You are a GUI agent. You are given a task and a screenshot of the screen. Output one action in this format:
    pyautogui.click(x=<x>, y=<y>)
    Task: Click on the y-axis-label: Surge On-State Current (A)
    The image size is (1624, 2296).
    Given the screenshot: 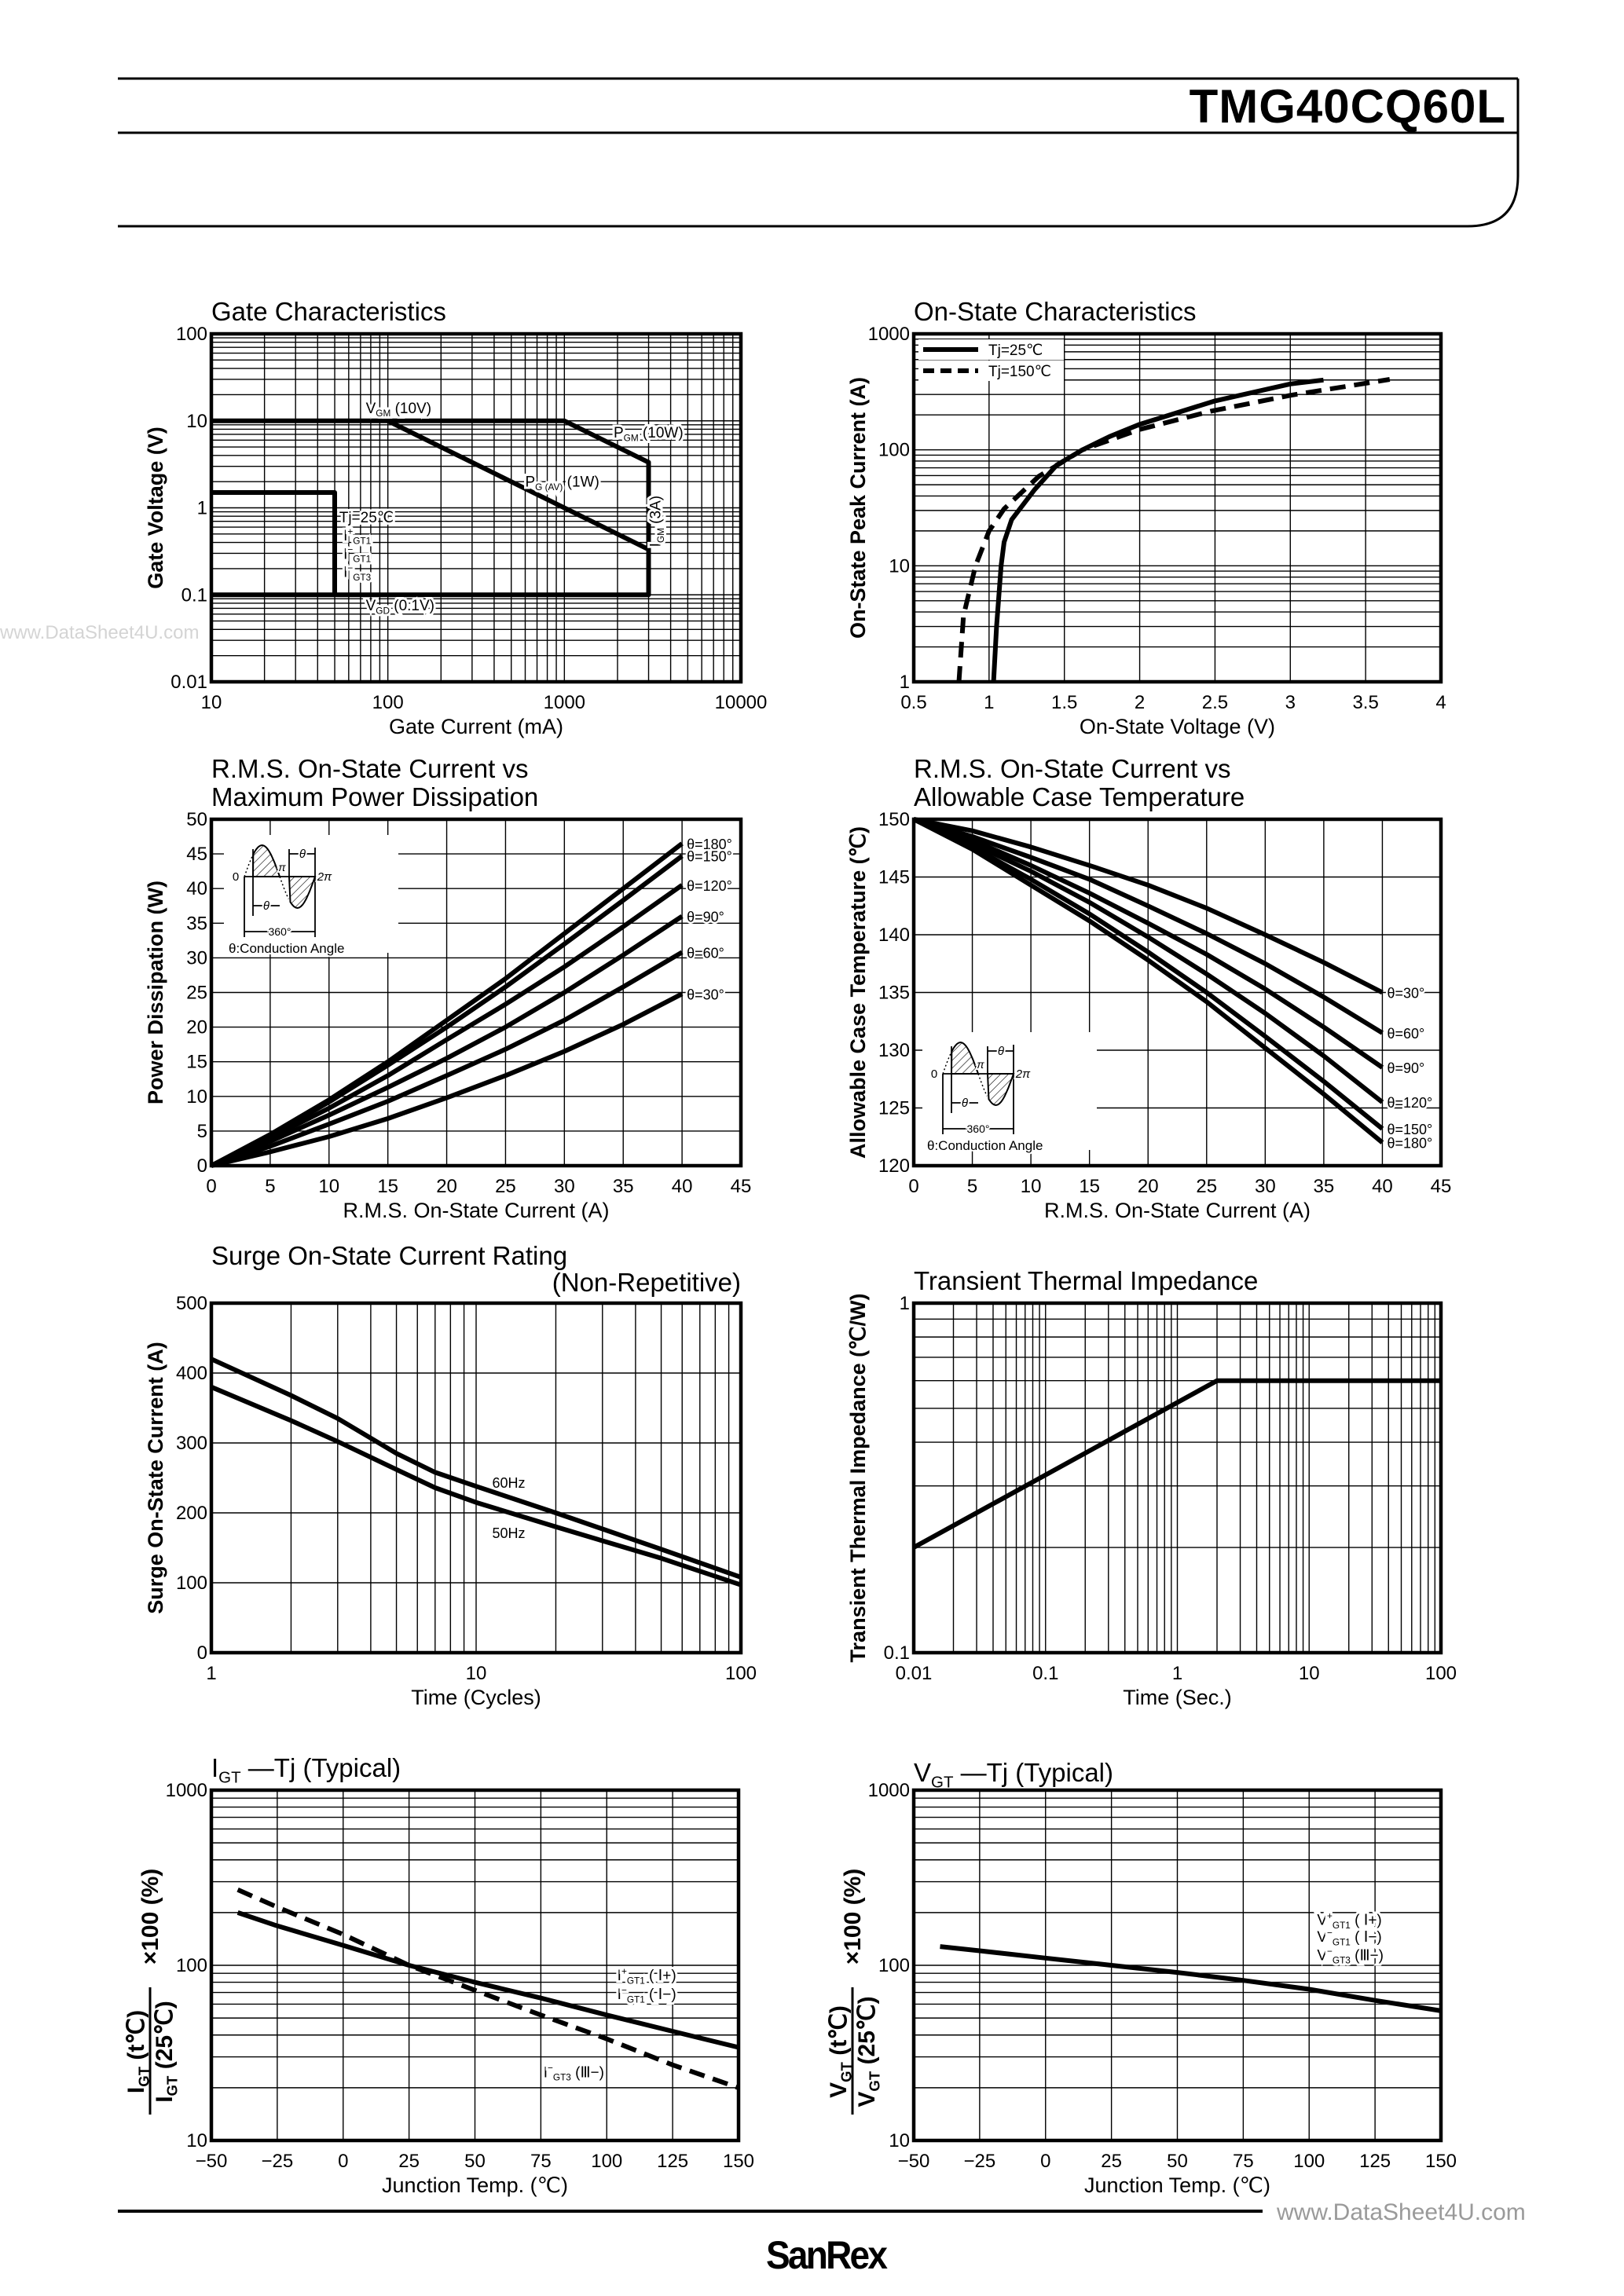 What is the action you would take?
    pyautogui.click(x=155, y=1478)
    